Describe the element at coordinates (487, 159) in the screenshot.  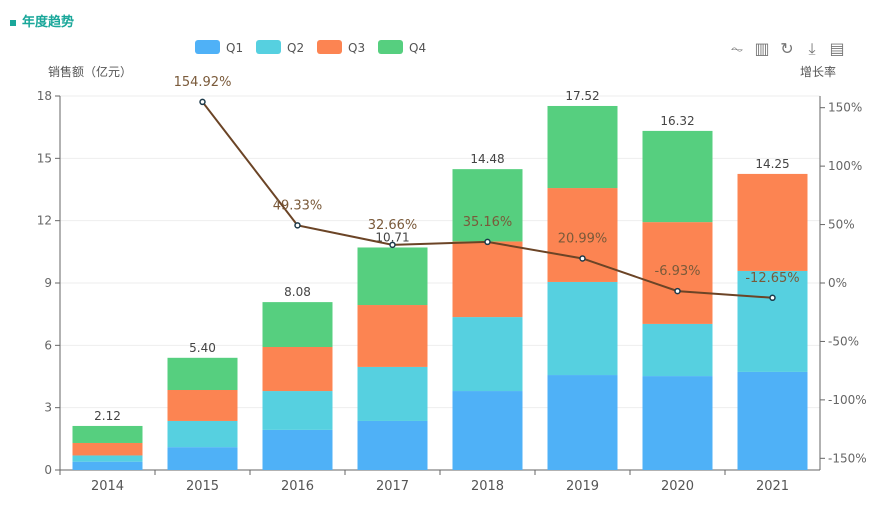
I see `total-label: 14.48` at that location.